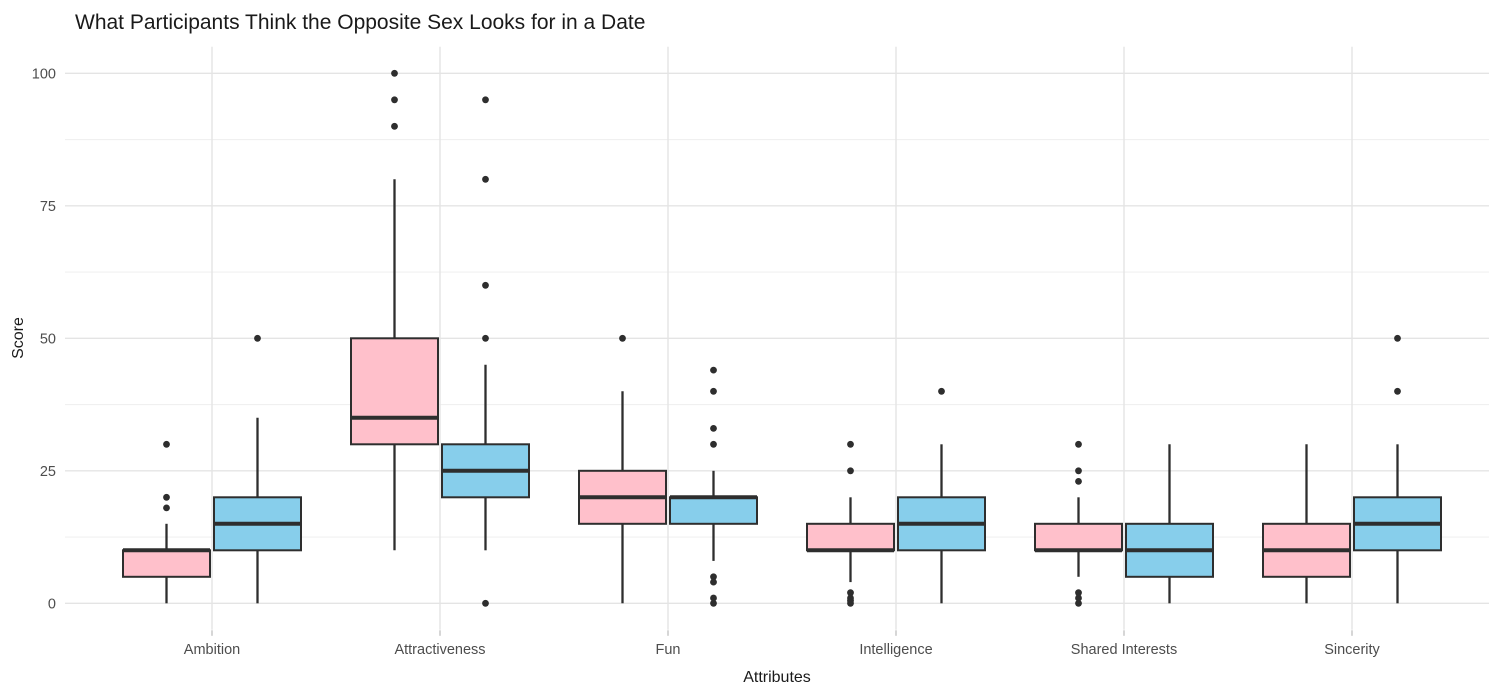 This screenshot has width=1500, height=697. I want to click on box-intelligence-pink, so click(850, 537).